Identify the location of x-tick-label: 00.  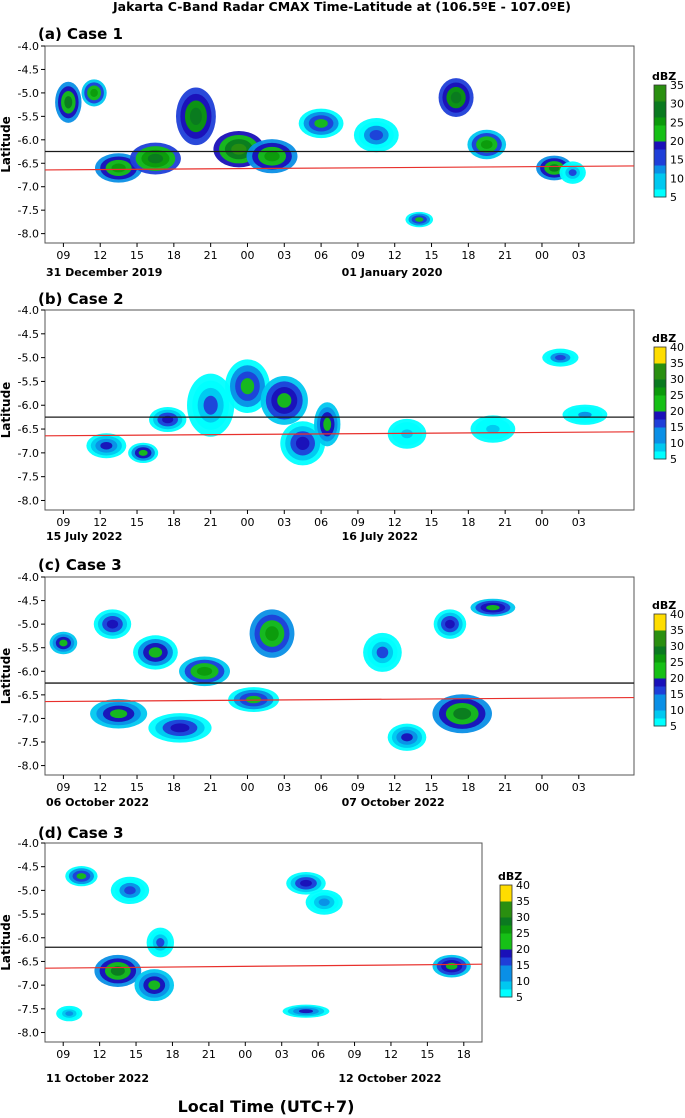
(247, 787).